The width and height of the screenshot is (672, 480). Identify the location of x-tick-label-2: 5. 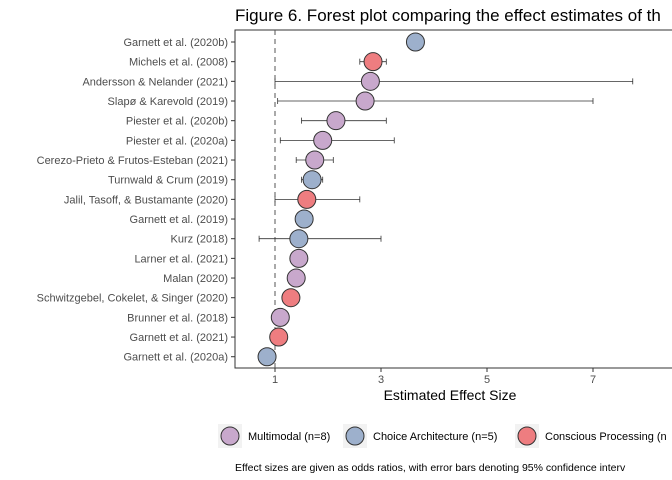
(487, 380).